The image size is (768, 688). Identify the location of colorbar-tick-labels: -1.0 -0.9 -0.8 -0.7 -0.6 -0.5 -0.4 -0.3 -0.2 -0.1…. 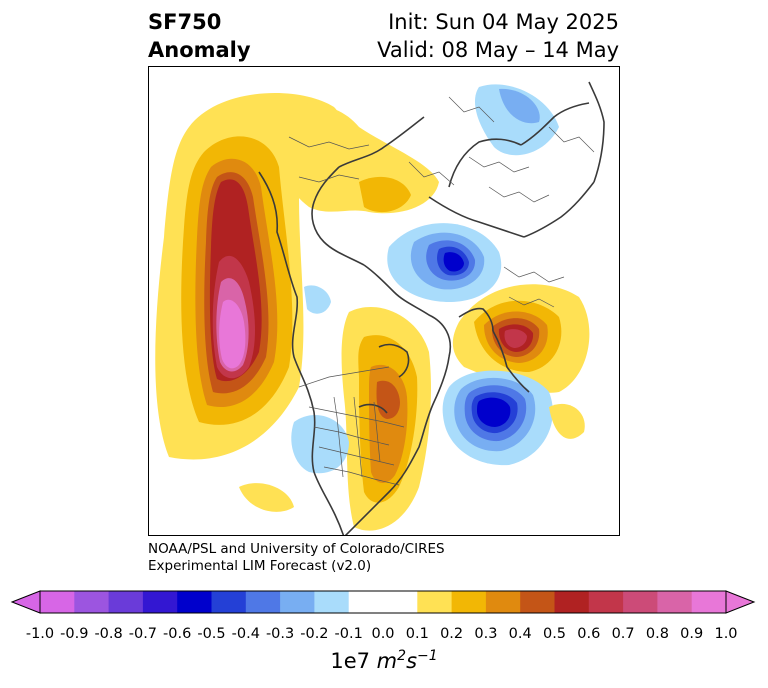
(384, 636).